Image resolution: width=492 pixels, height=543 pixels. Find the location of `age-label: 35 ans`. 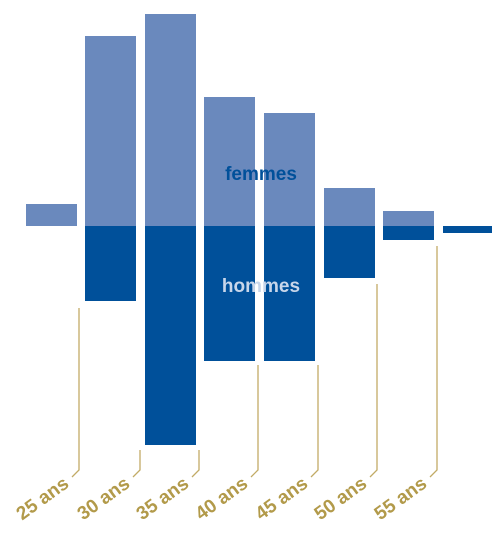

age-label: 35 ans is located at coordinates (163, 499).